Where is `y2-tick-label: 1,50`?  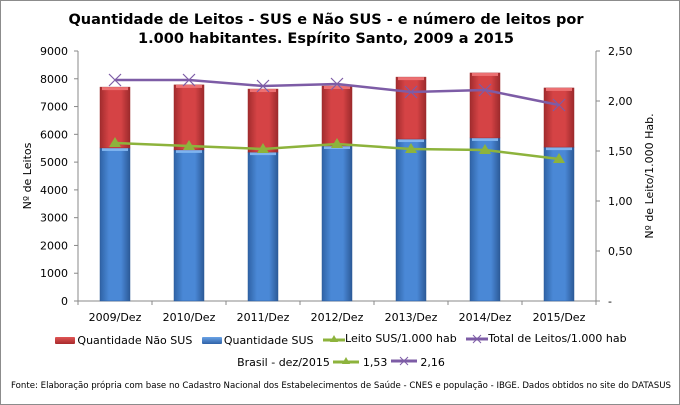
y2-tick-label: 1,50 is located at coordinates (620, 151).